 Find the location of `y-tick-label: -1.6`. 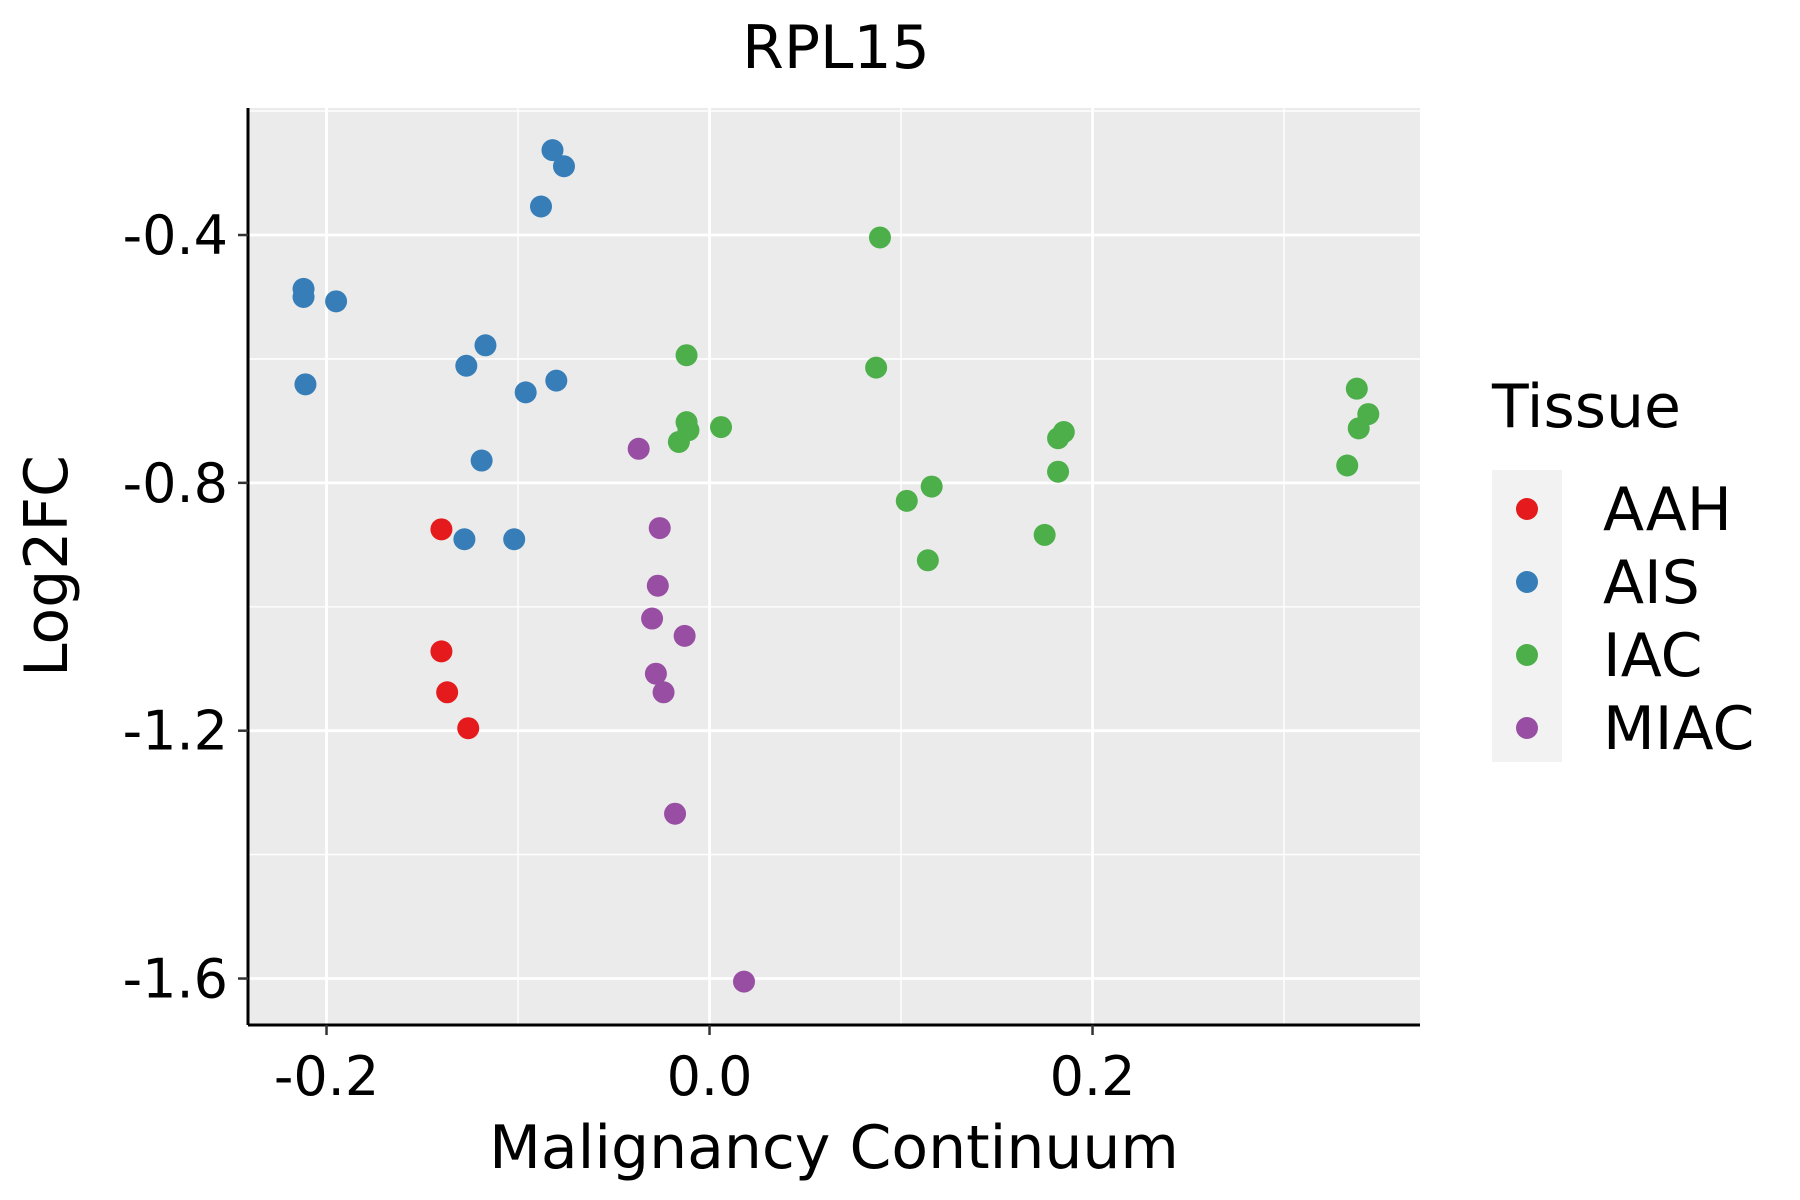

y-tick-label: -1.6 is located at coordinates (175, 979).